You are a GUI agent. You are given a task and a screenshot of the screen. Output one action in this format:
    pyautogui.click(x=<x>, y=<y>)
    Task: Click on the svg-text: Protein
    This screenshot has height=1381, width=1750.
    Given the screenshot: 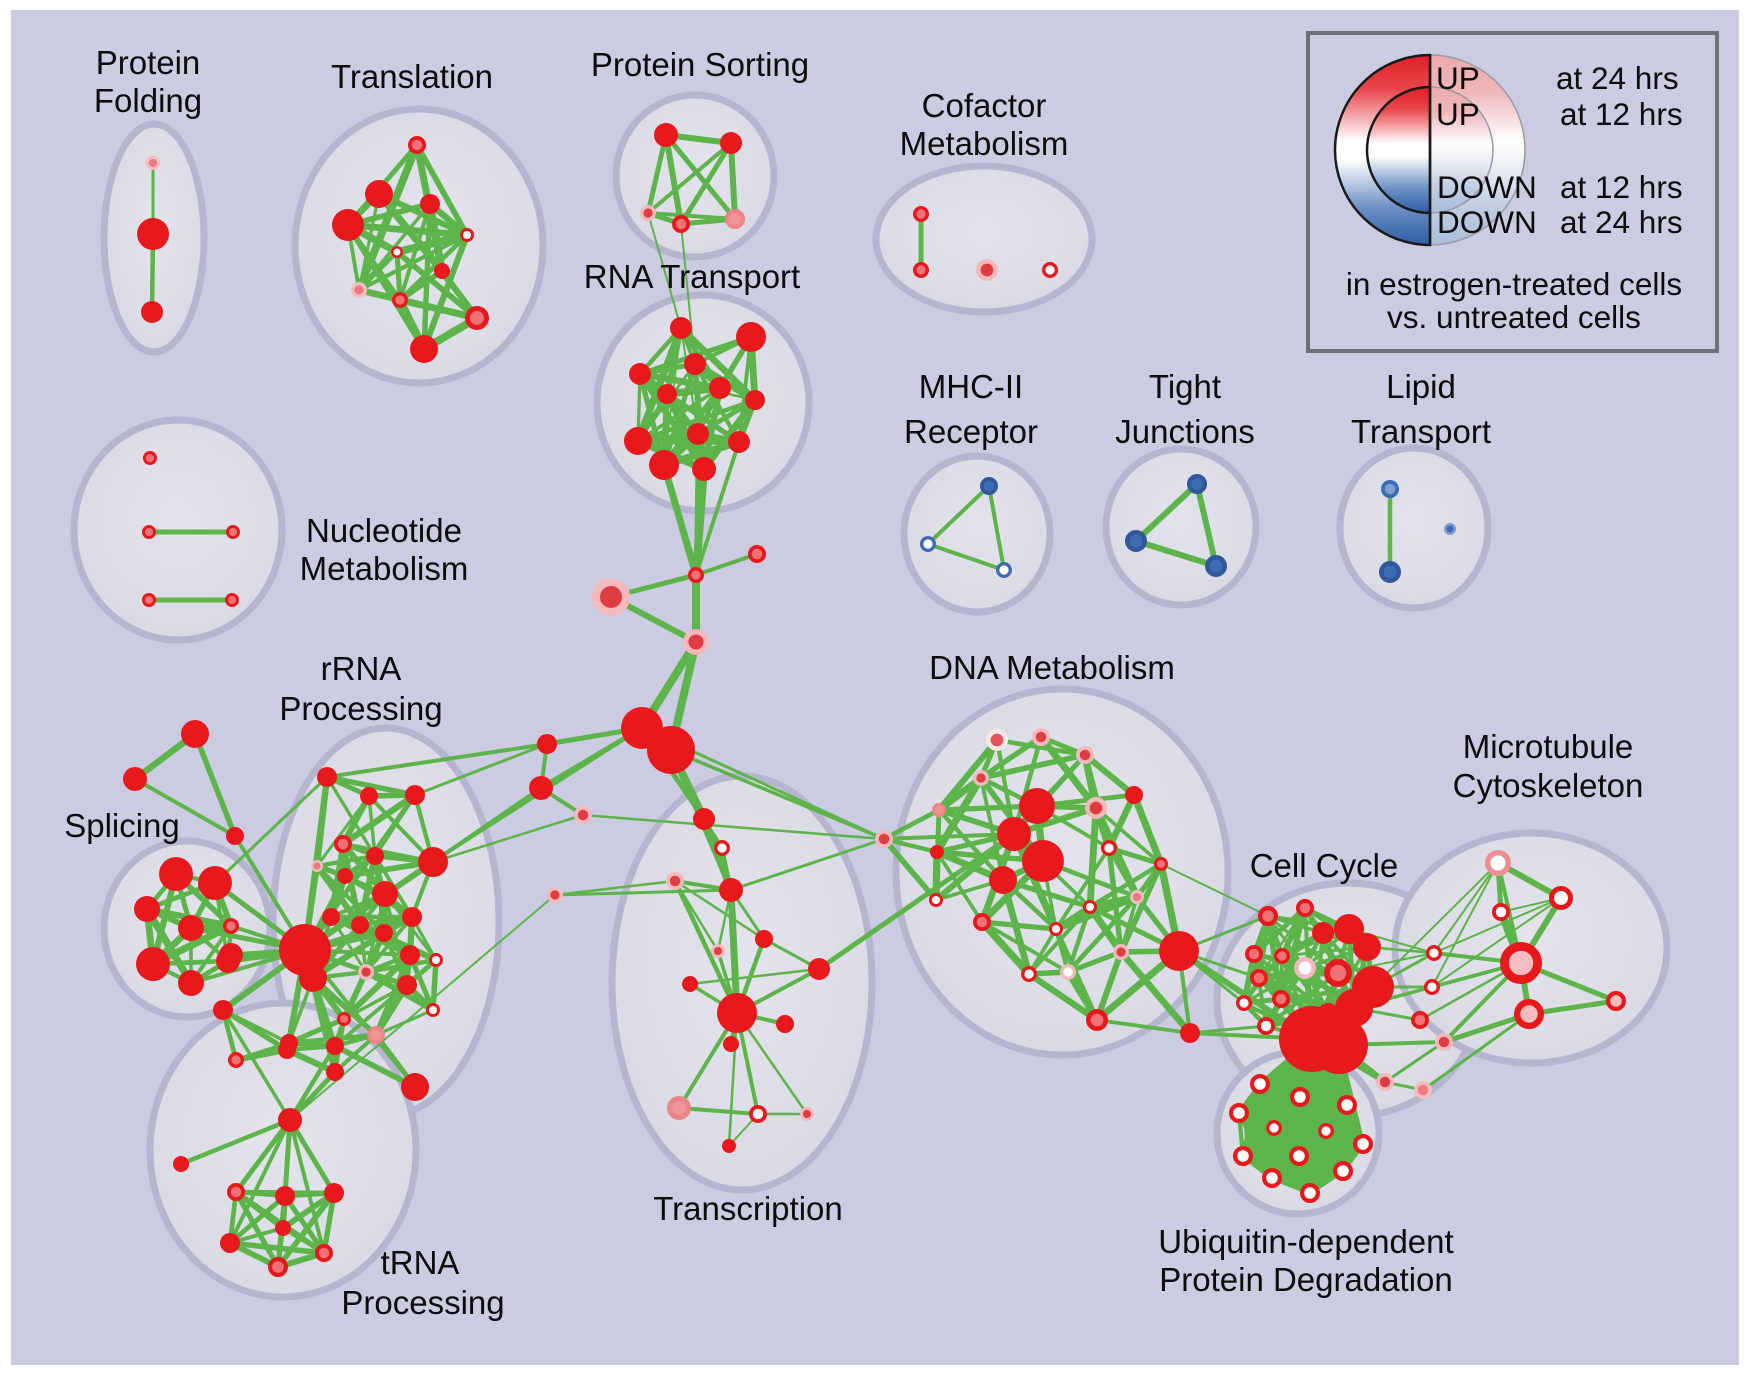 What is the action you would take?
    pyautogui.click(x=148, y=62)
    